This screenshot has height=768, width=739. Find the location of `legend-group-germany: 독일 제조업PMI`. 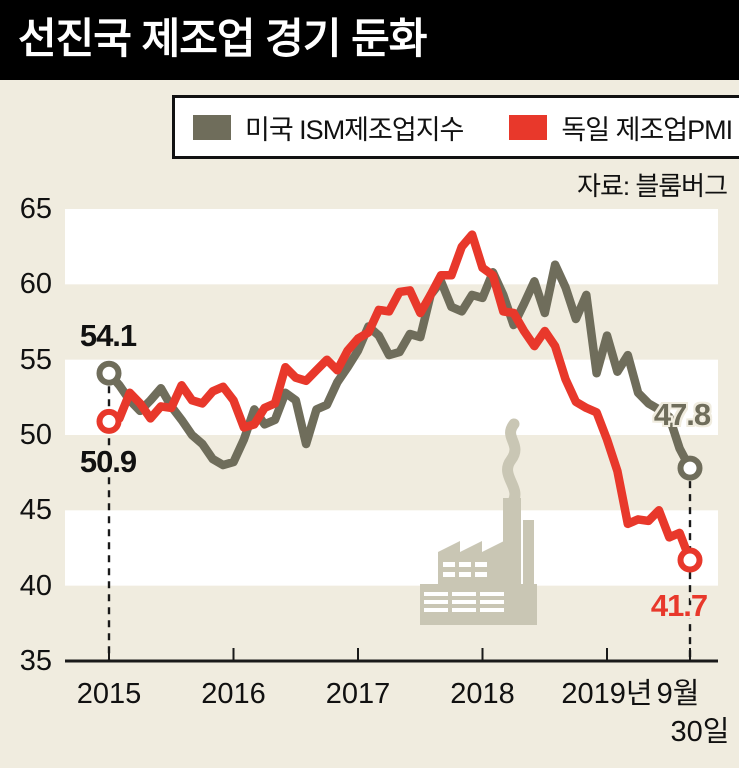

legend-group-germany: 독일 제조업PMI is located at coordinates (621, 127).